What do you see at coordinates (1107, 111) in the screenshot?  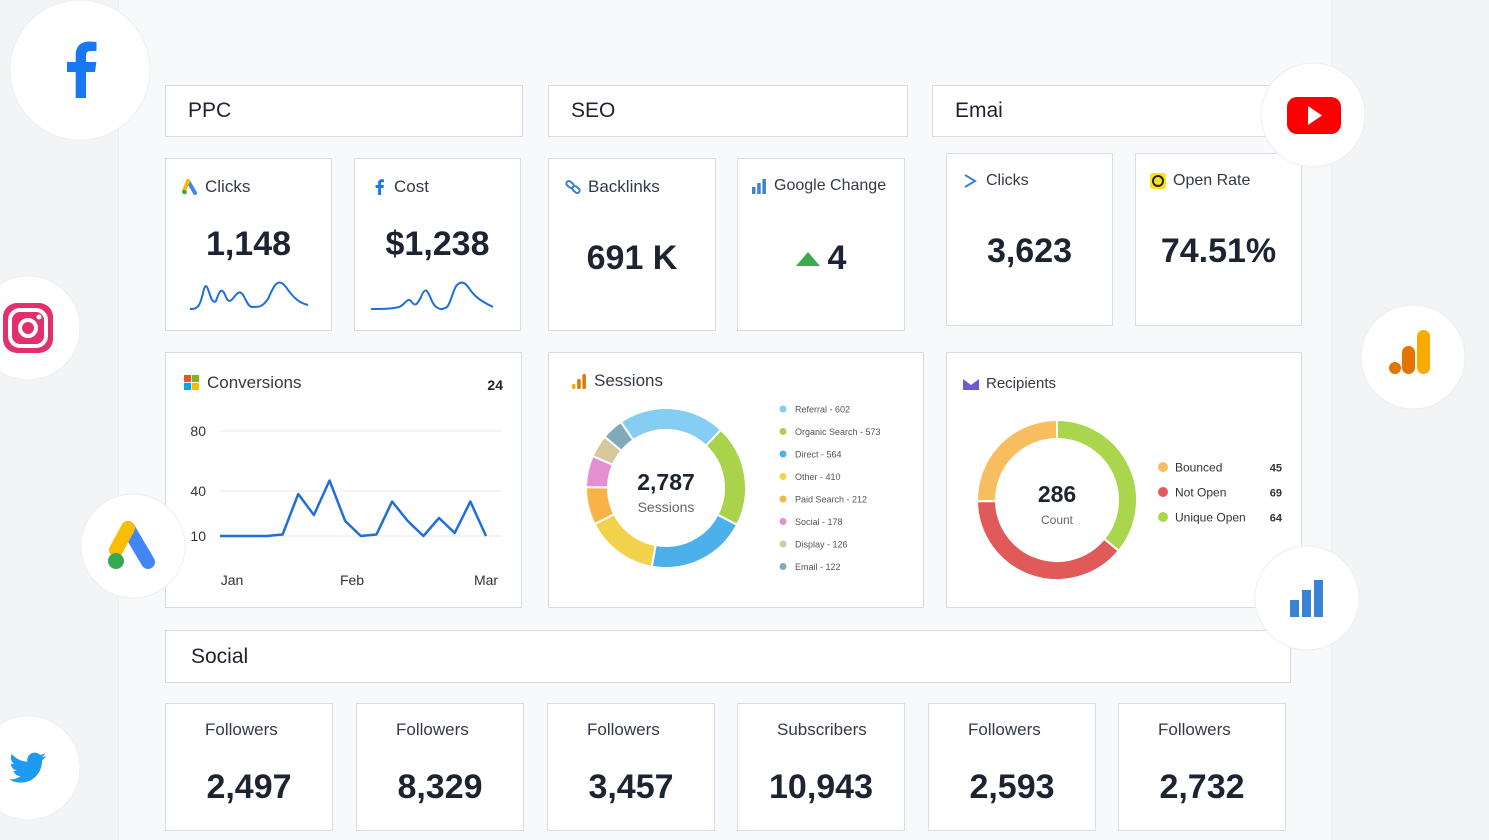 I see `section-header: Emai` at bounding box center [1107, 111].